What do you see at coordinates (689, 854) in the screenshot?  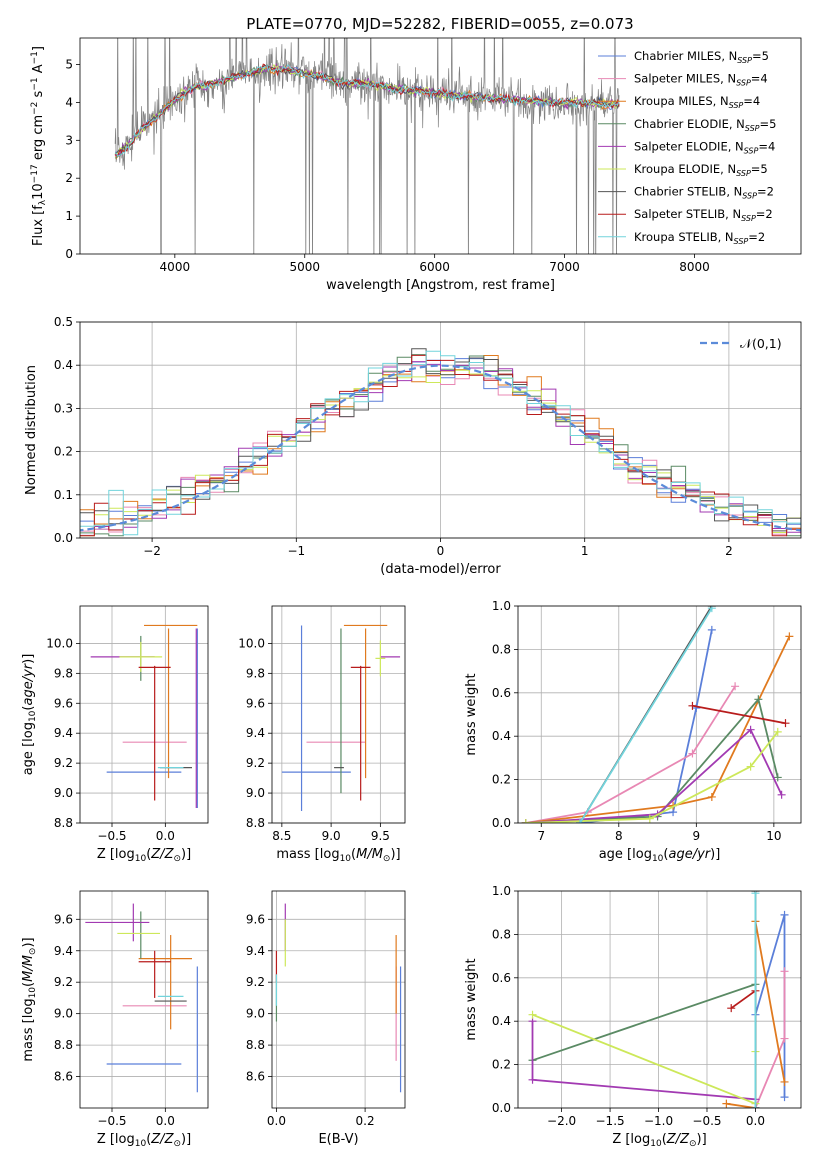 I see `label-part: age/yr` at bounding box center [689, 854].